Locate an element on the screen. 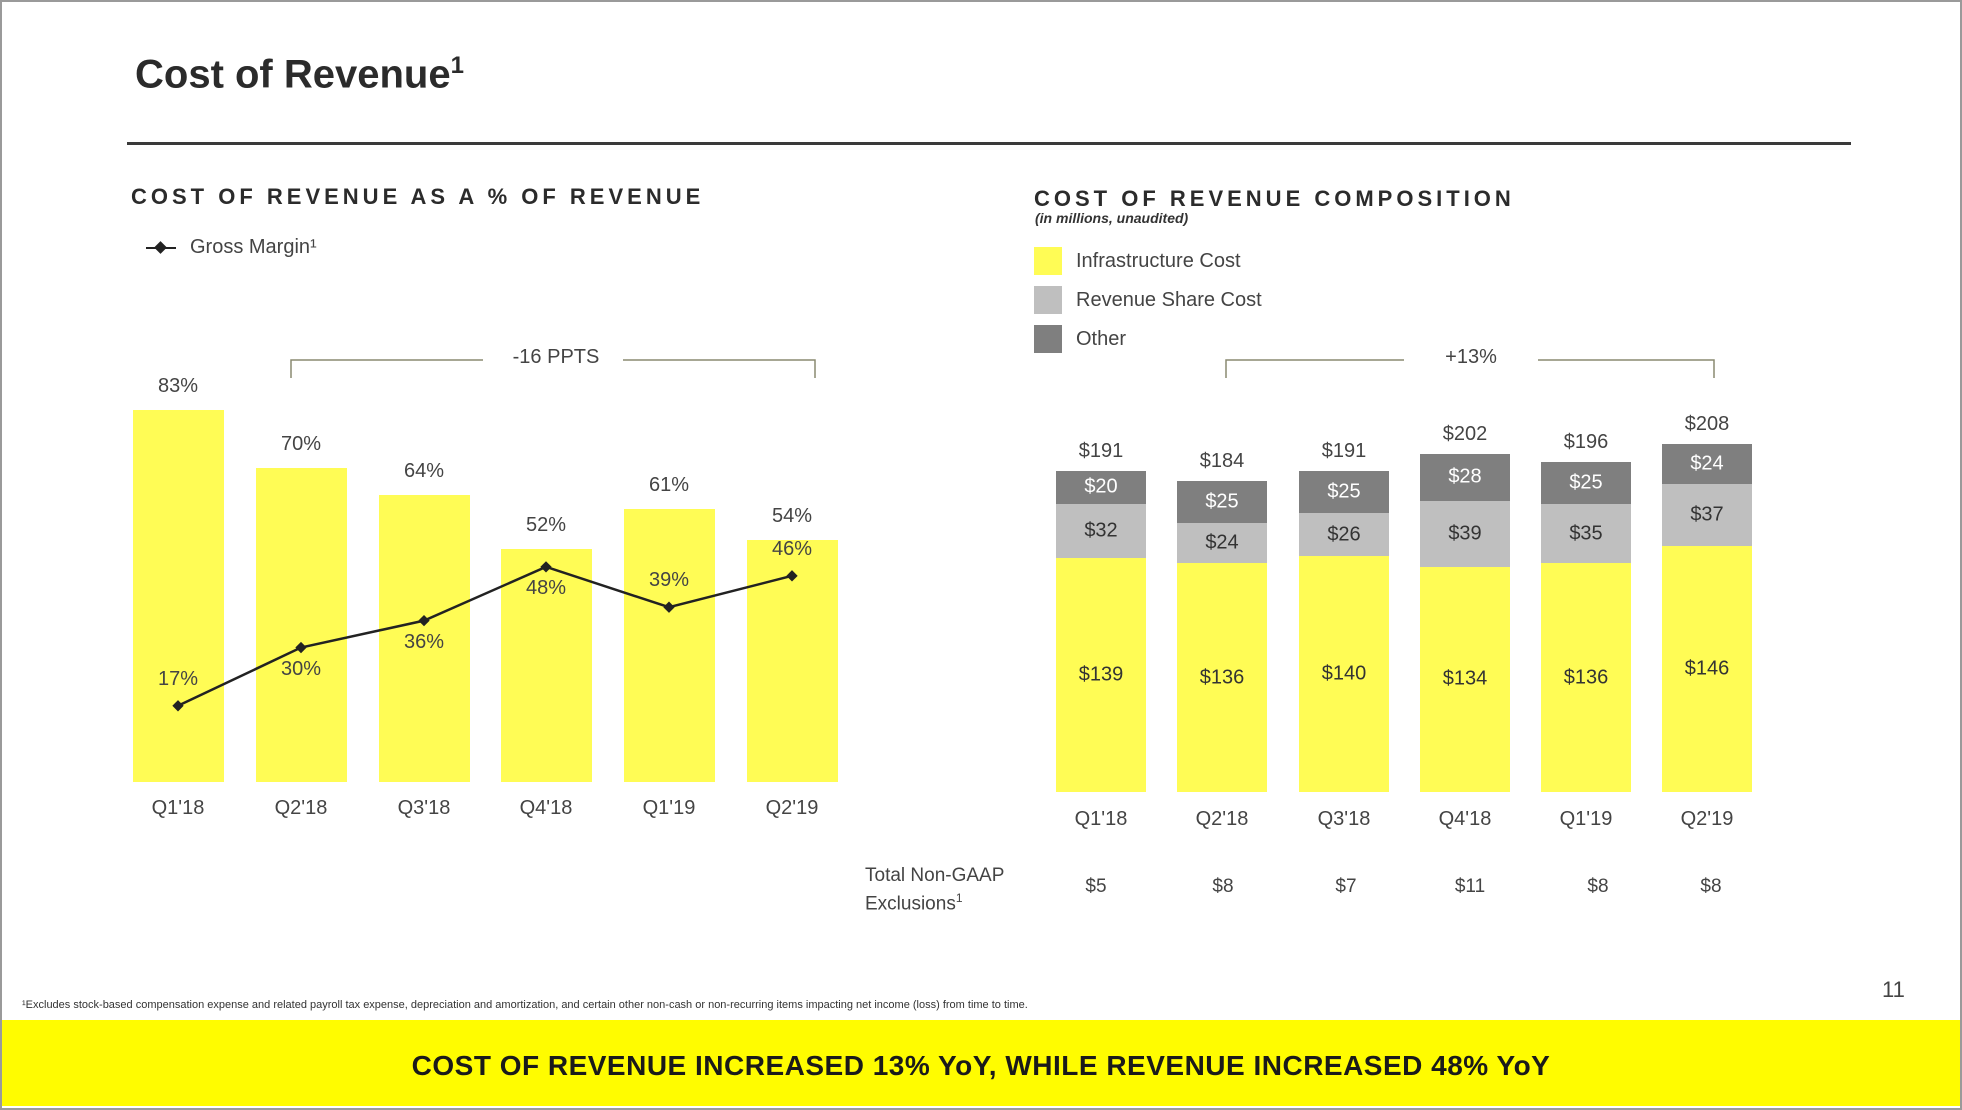 Image resolution: width=1962 pixels, height=1110 pixels. gross-margin-label: 17% is located at coordinates (178, 678).